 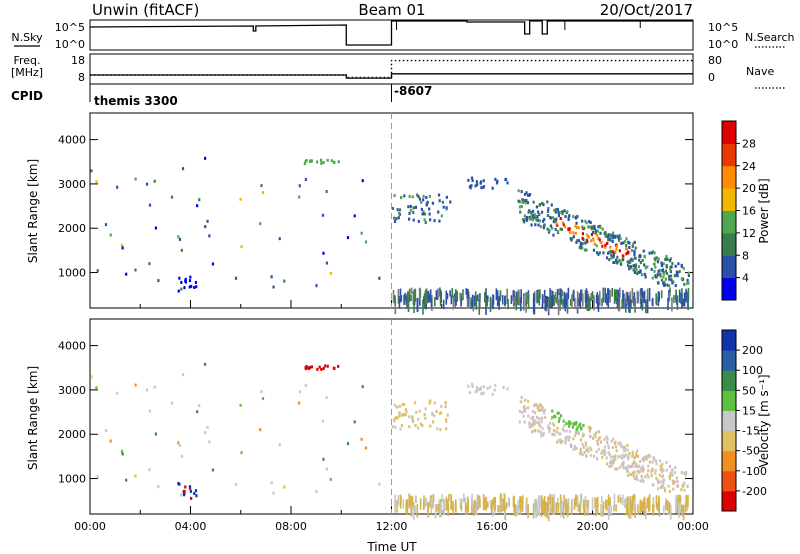 What do you see at coordinates (729, 461) in the screenshot?
I see `velocity-colorbar-segment` at bounding box center [729, 461].